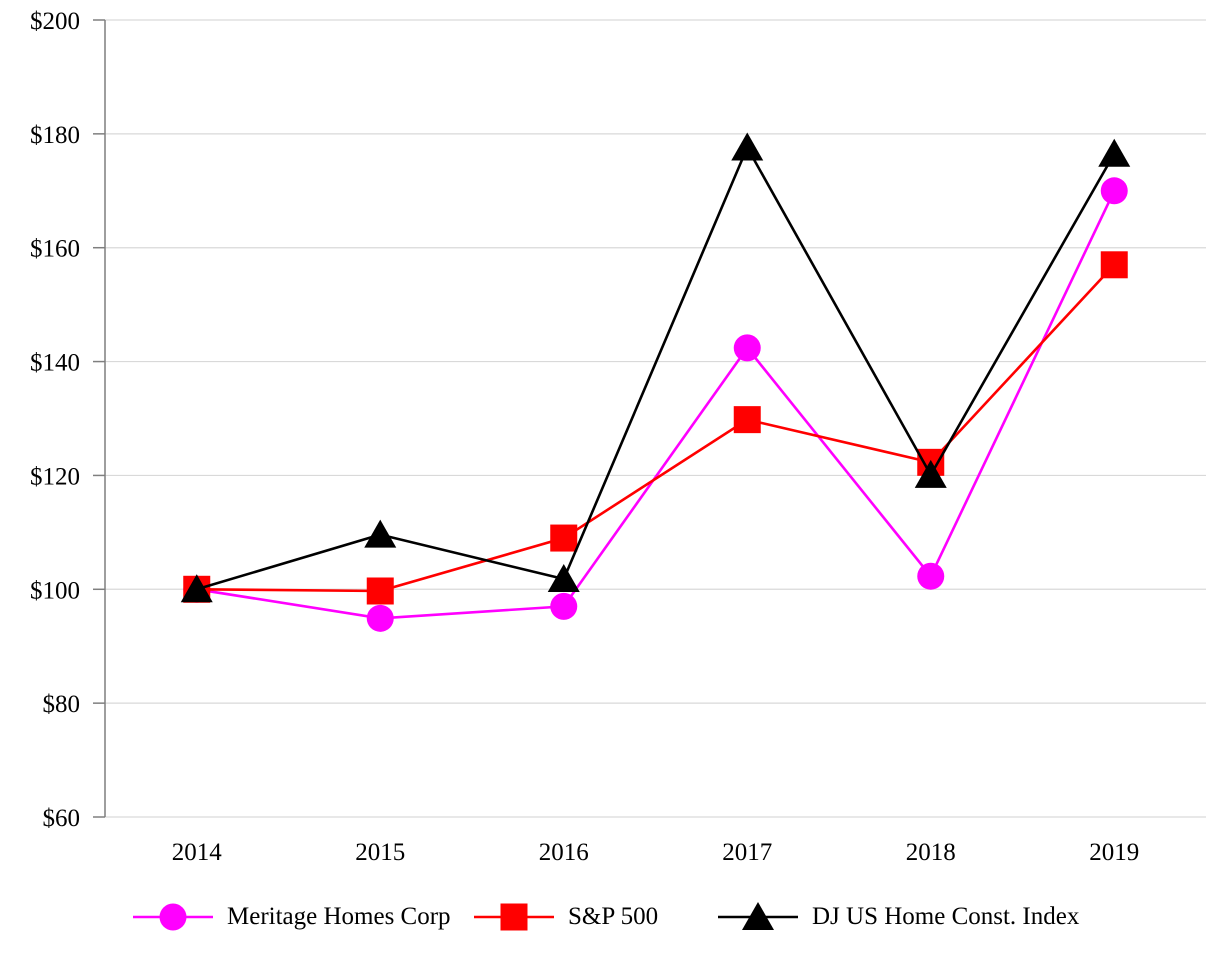  I want to click on y-tick-label: $100, so click(55, 590).